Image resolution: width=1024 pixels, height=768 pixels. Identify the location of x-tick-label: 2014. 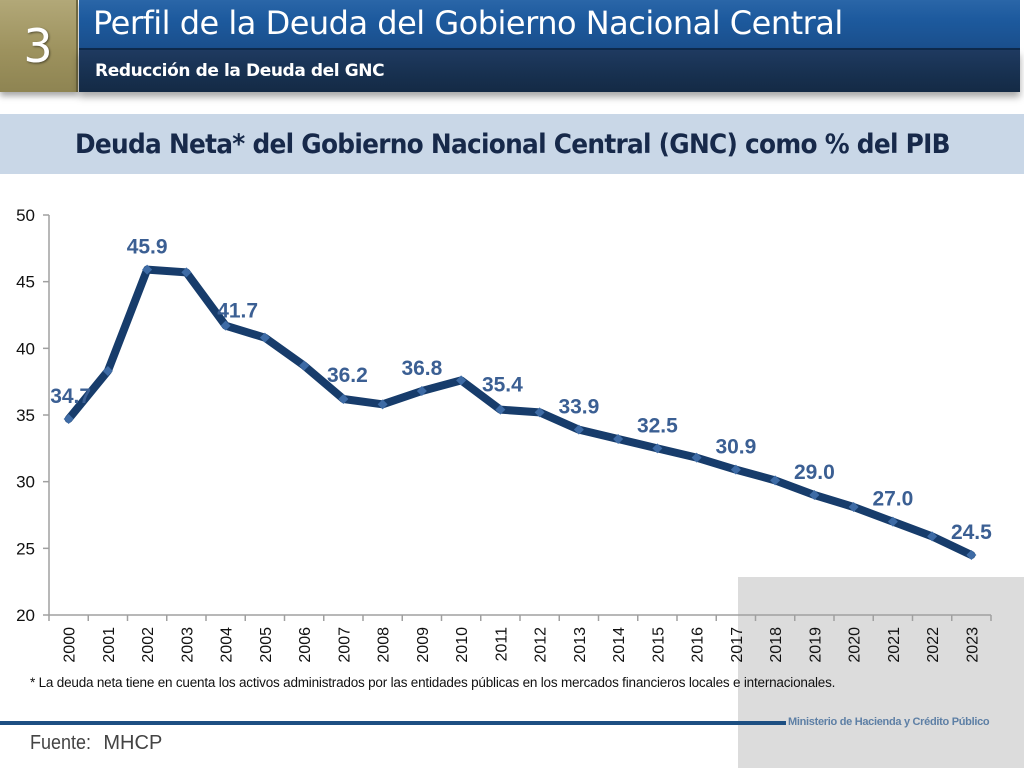
(619, 645).